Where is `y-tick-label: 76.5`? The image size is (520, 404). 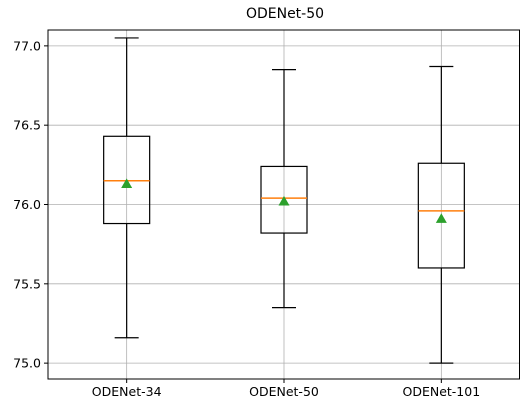
y-tick-label: 76.5 is located at coordinates (27, 125).